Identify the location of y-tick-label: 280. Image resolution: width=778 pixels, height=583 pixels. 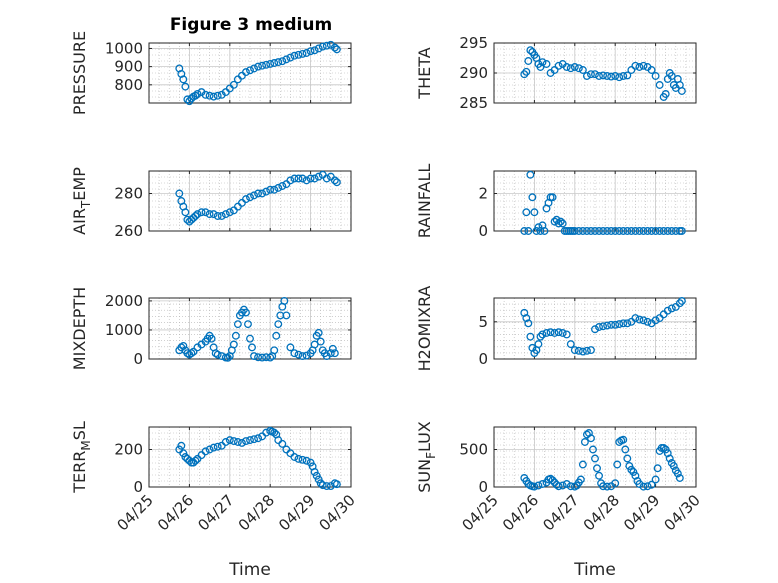
(128, 194).